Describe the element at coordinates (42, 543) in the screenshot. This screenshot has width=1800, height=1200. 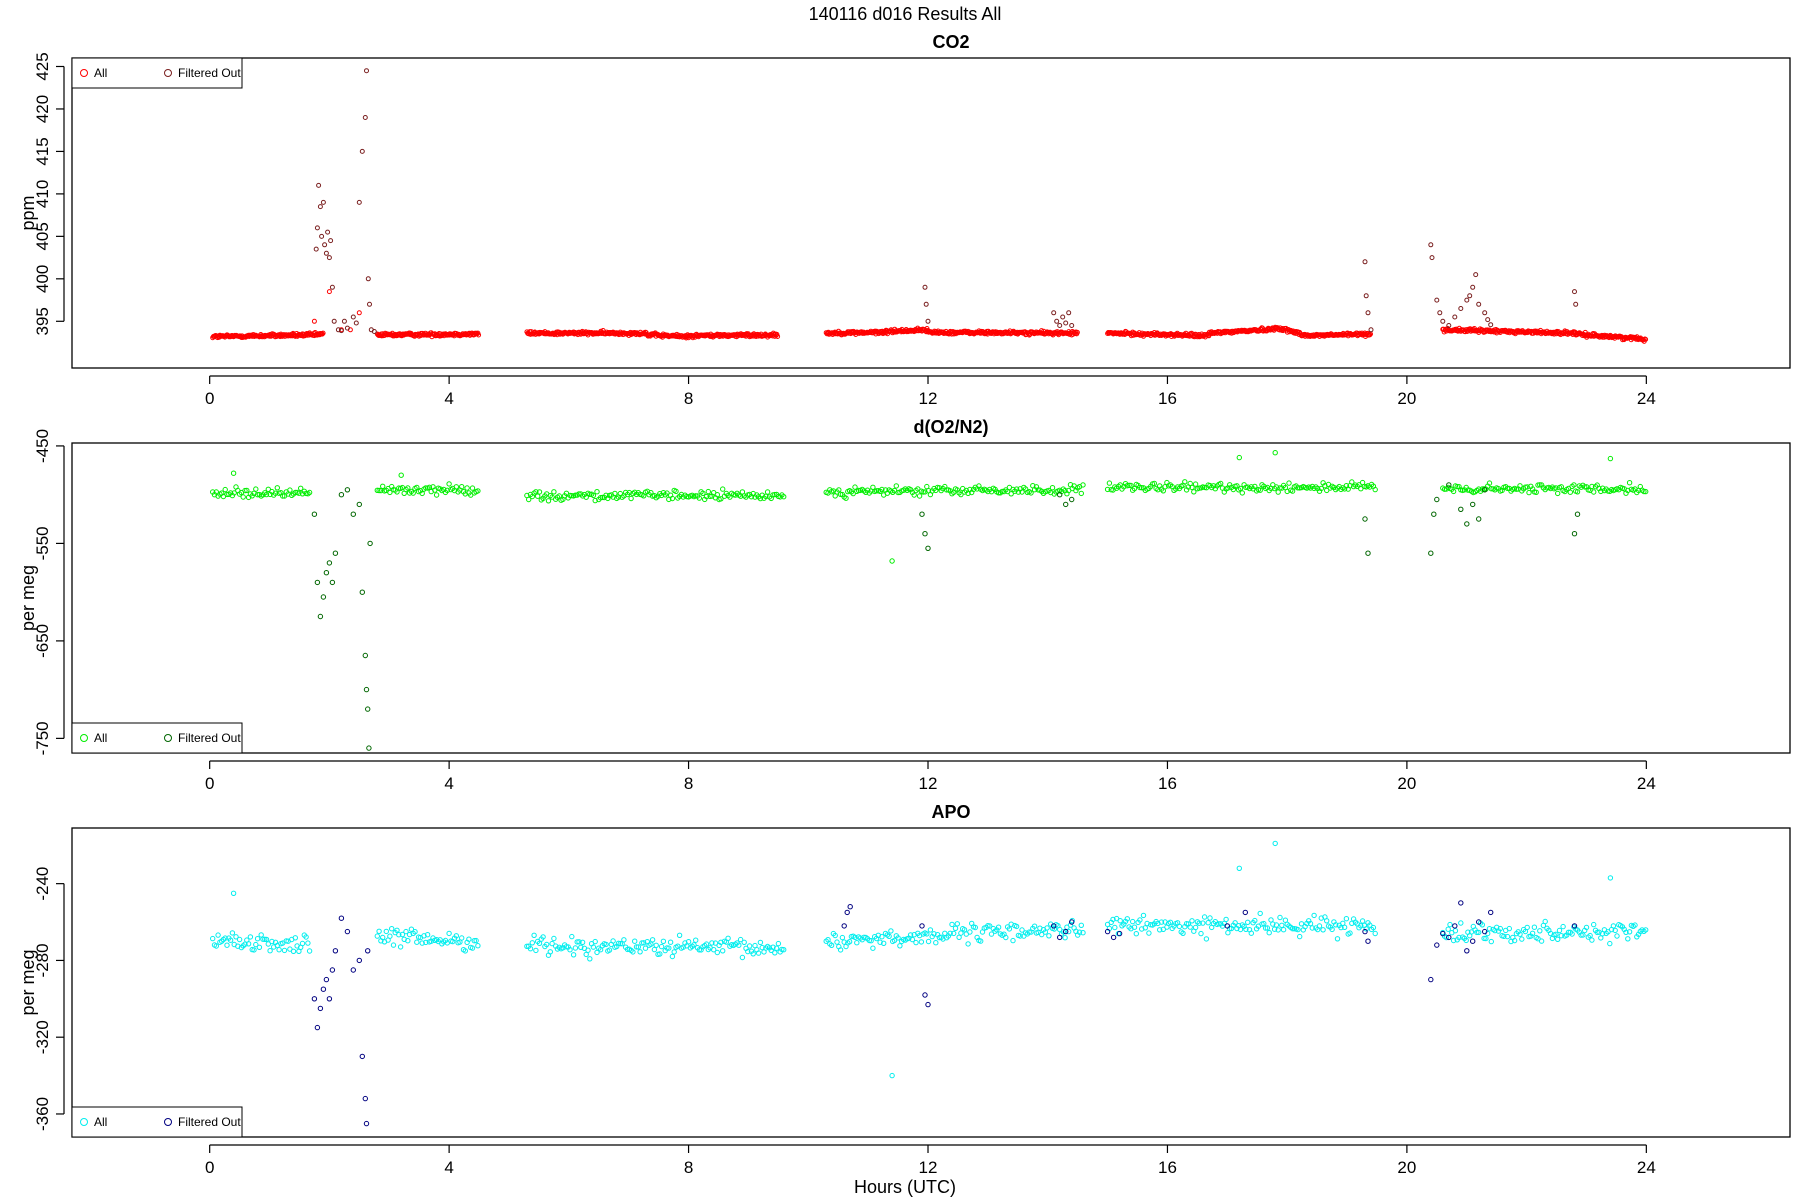
I see `y-tick-label: -550` at that location.